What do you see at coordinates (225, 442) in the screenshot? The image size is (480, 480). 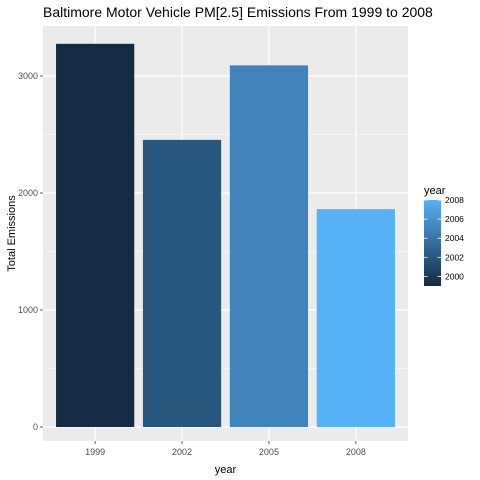 I see `x-tick-marks` at bounding box center [225, 442].